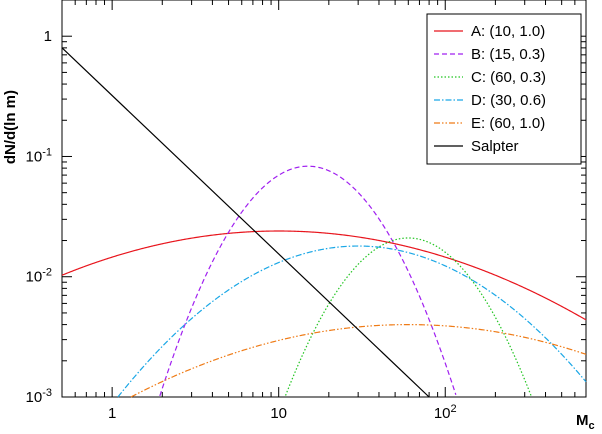 The image size is (602, 434). I want to click on y-tick-label-exp: -2, so click(47, 273).